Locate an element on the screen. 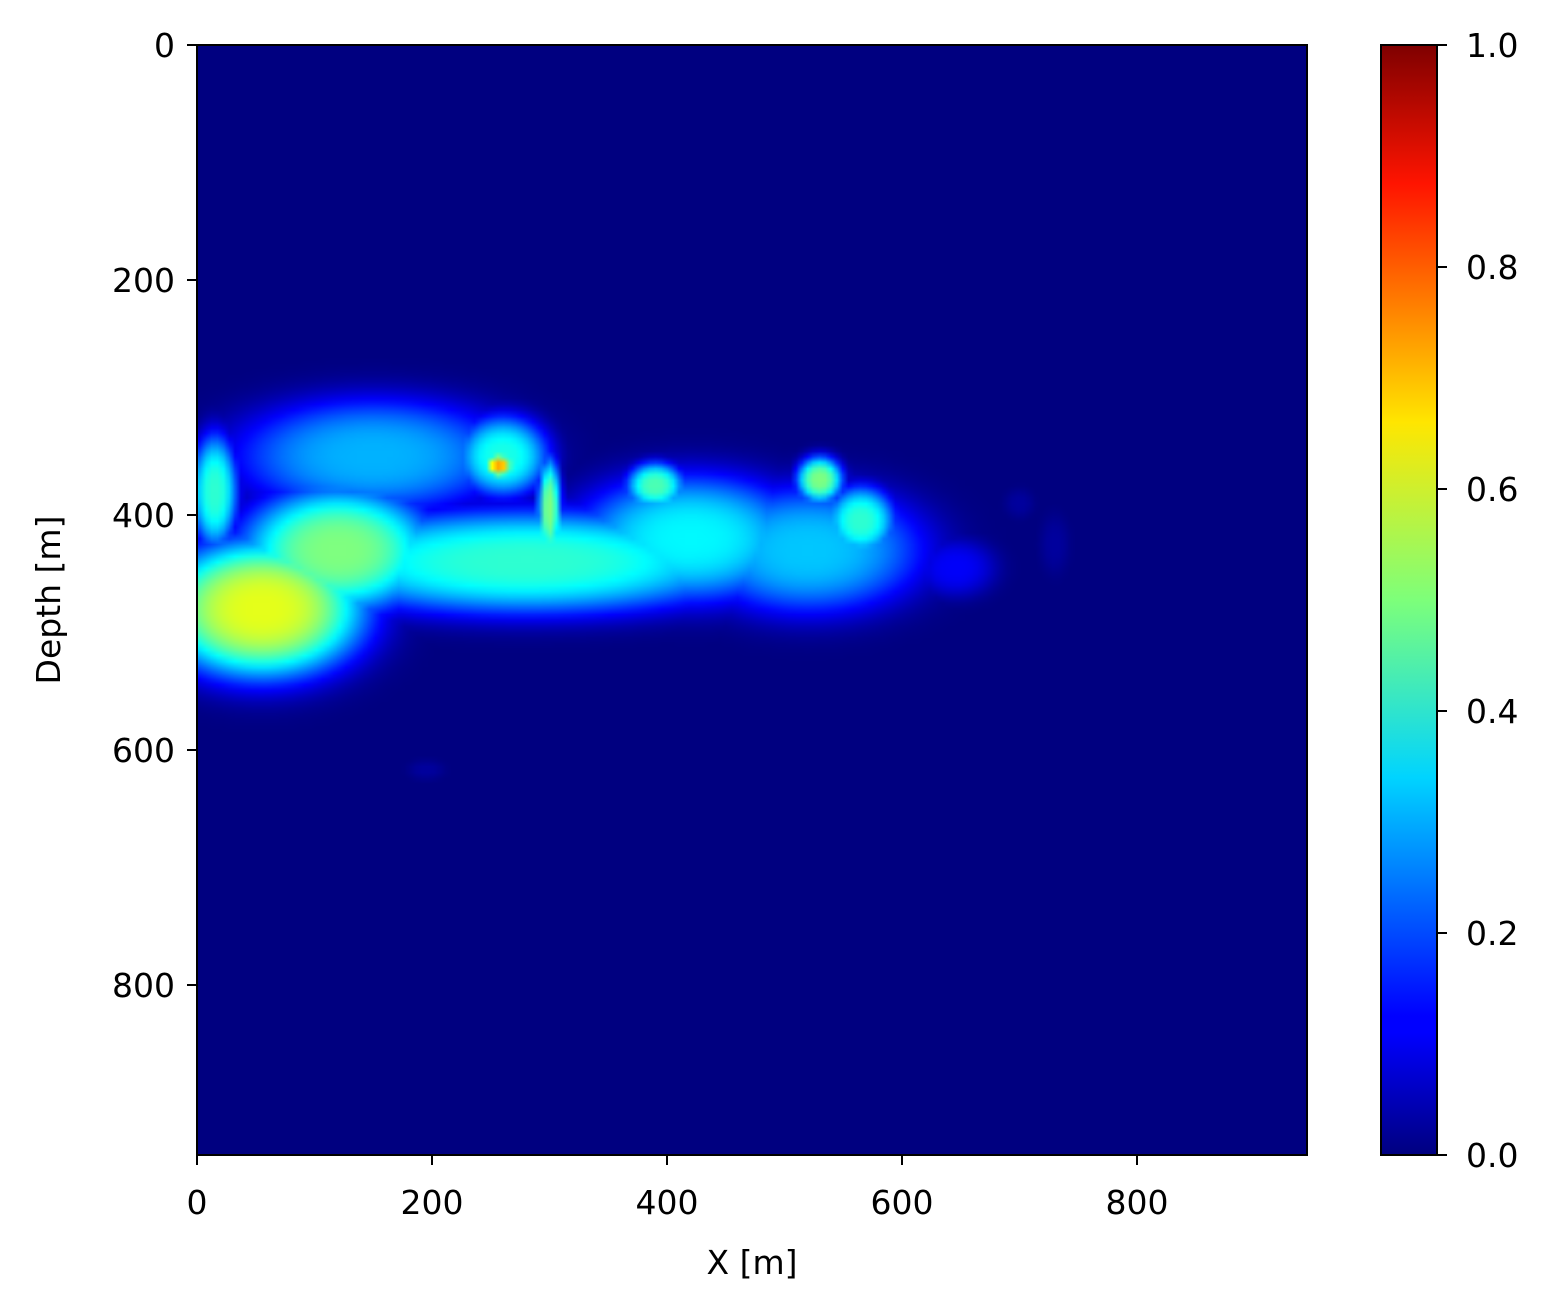  colorbar-tick-label: 0.0 is located at coordinates (1492, 1155).